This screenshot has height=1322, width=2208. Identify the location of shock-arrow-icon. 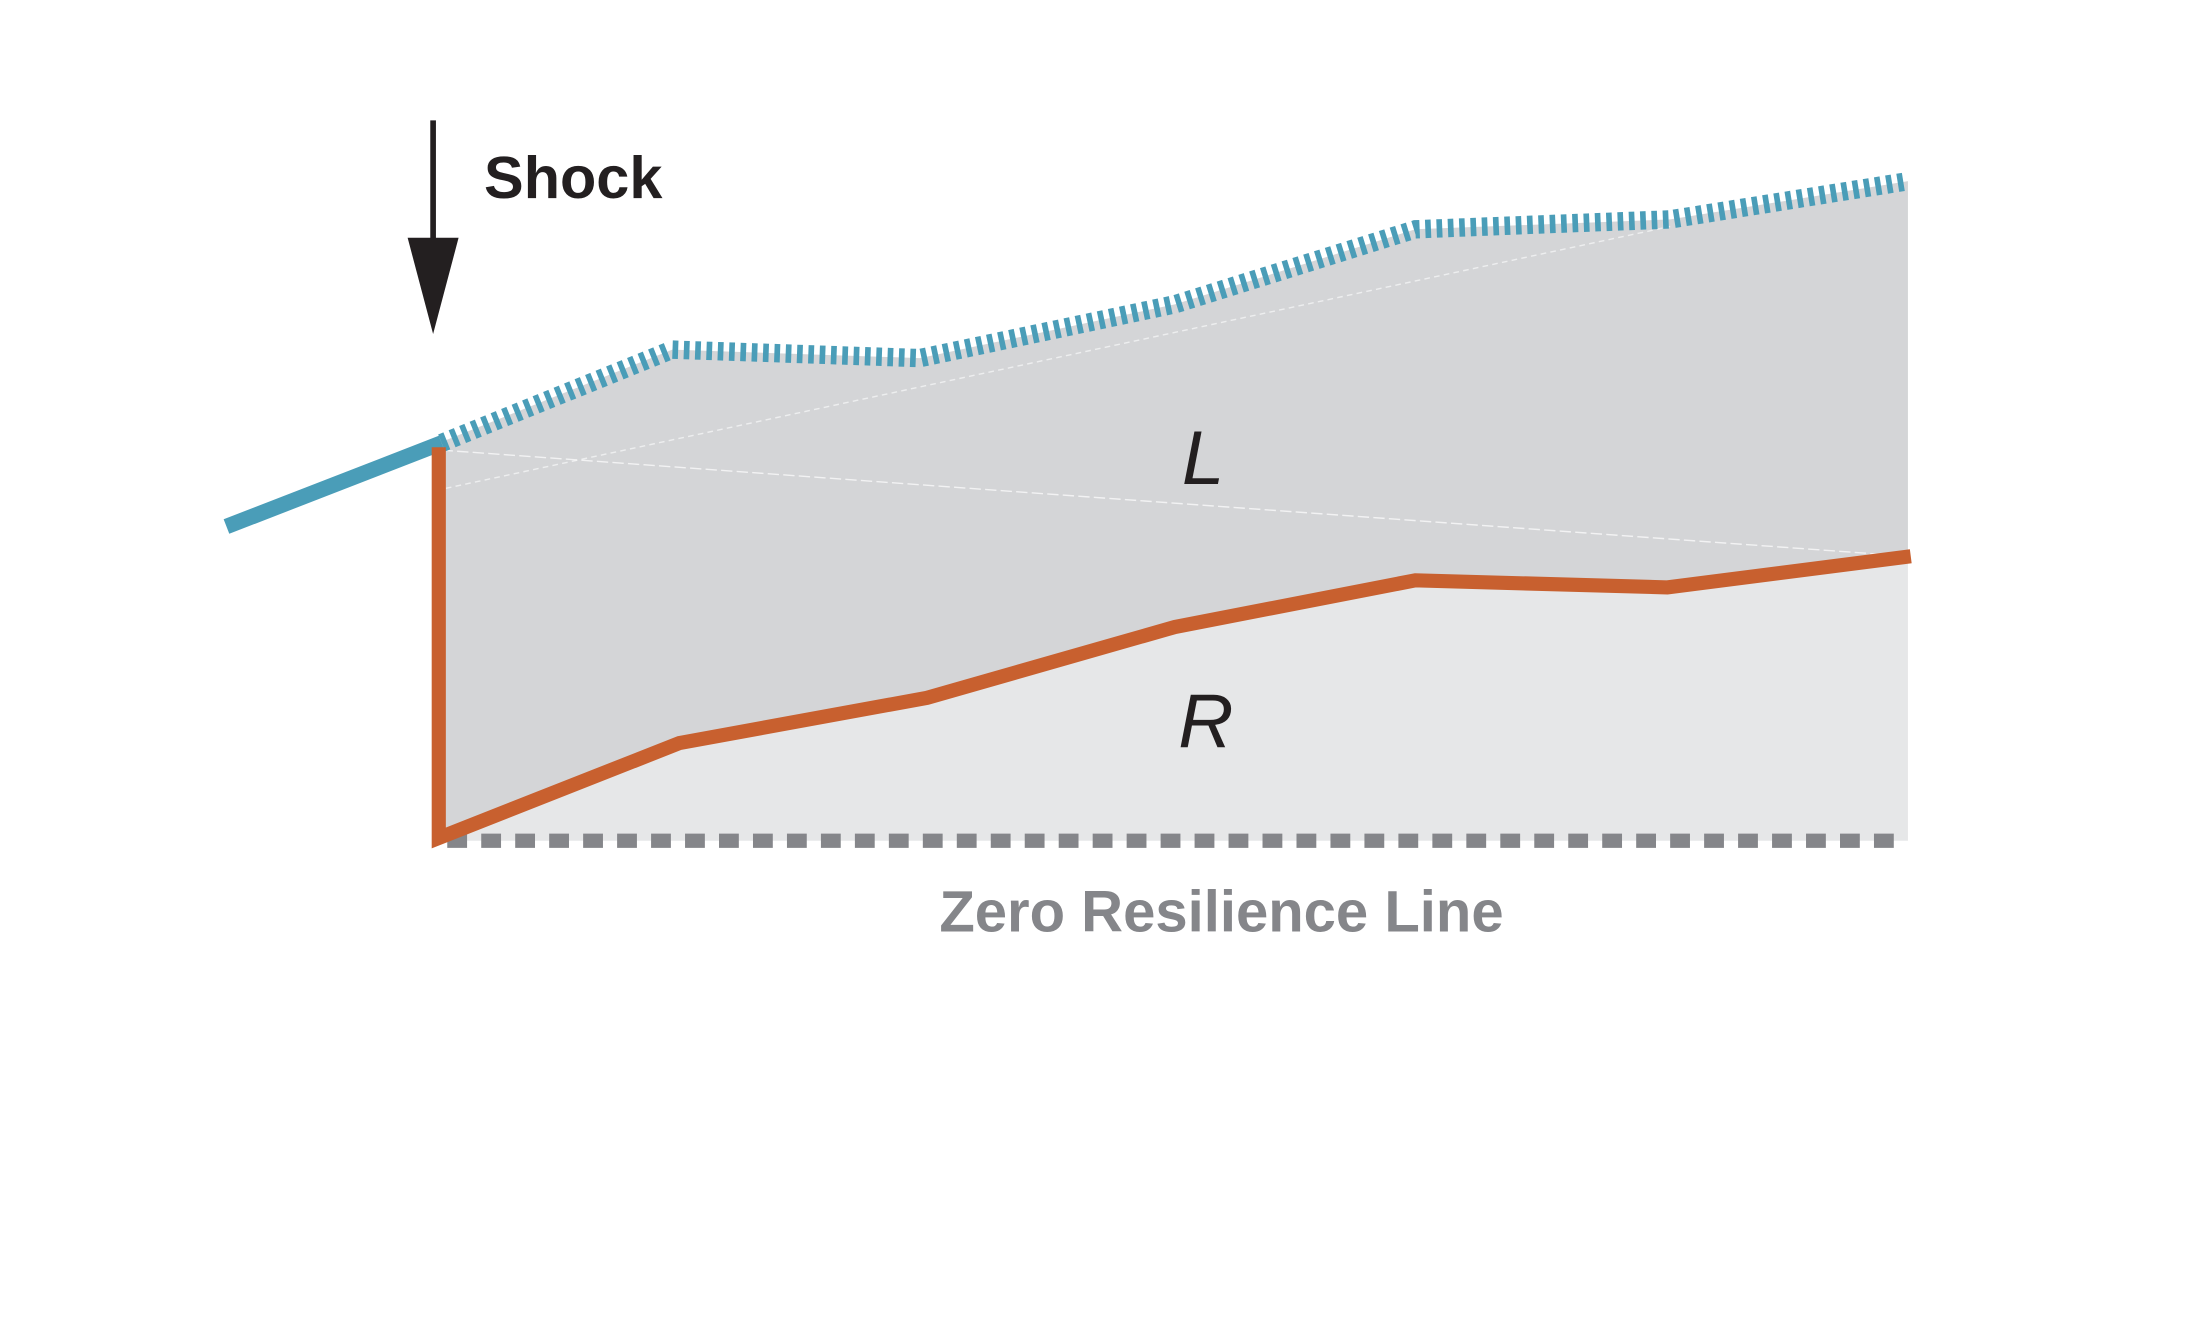
(433, 286).